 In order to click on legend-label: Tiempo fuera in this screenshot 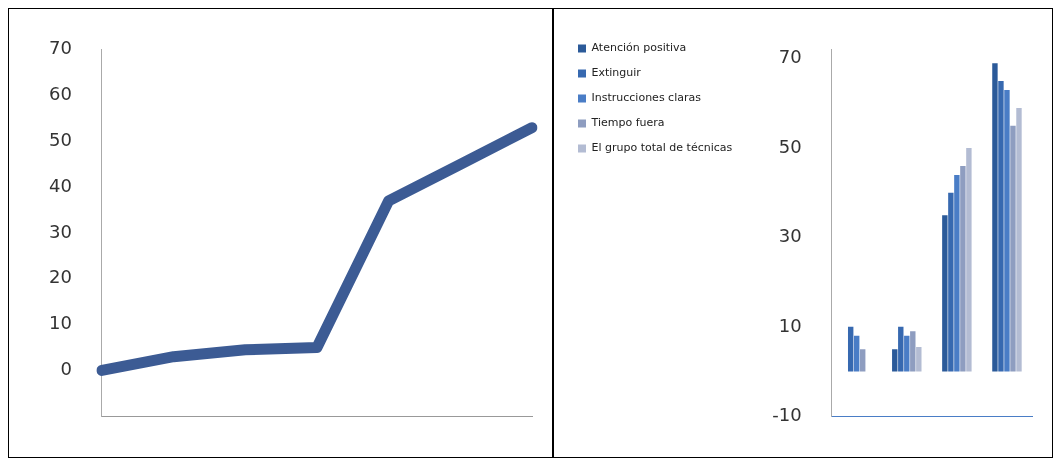, I will do `click(627, 123)`.